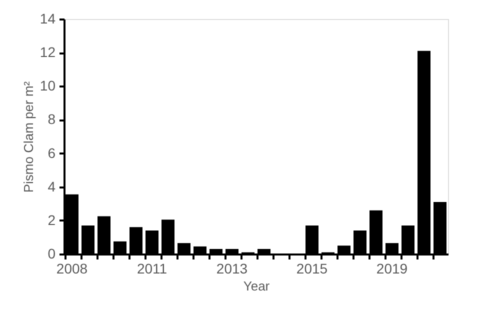 The height and width of the screenshot is (334, 477). What do you see at coordinates (52, 186) in the screenshot?
I see `y-tick-label: 4` at bounding box center [52, 186].